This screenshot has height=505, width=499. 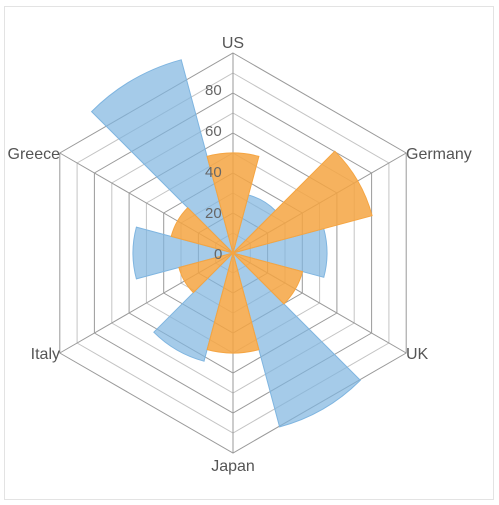 What do you see at coordinates (213, 213) in the screenshot?
I see `tick-label-20: 20` at bounding box center [213, 213].